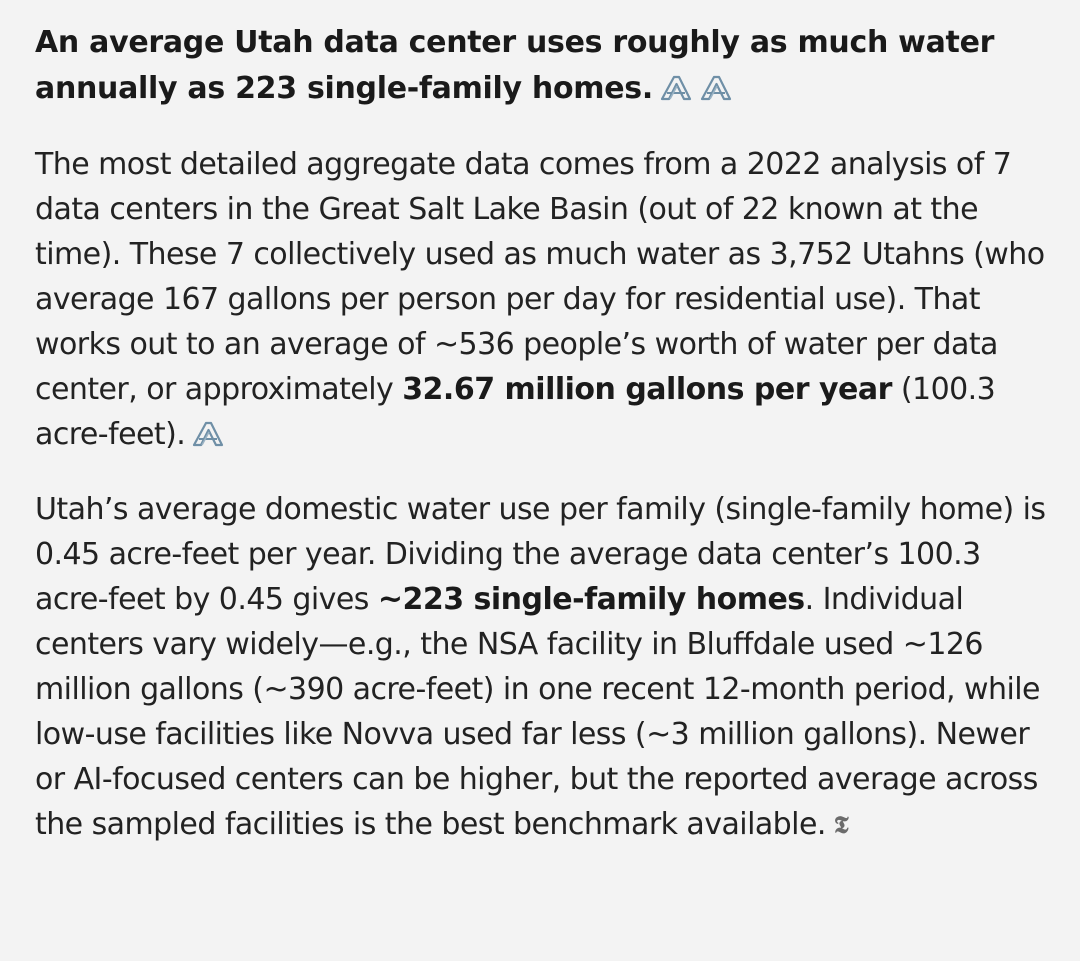  I want to click on highlight-gallons: 32.67 million gallons per year, so click(647, 389).